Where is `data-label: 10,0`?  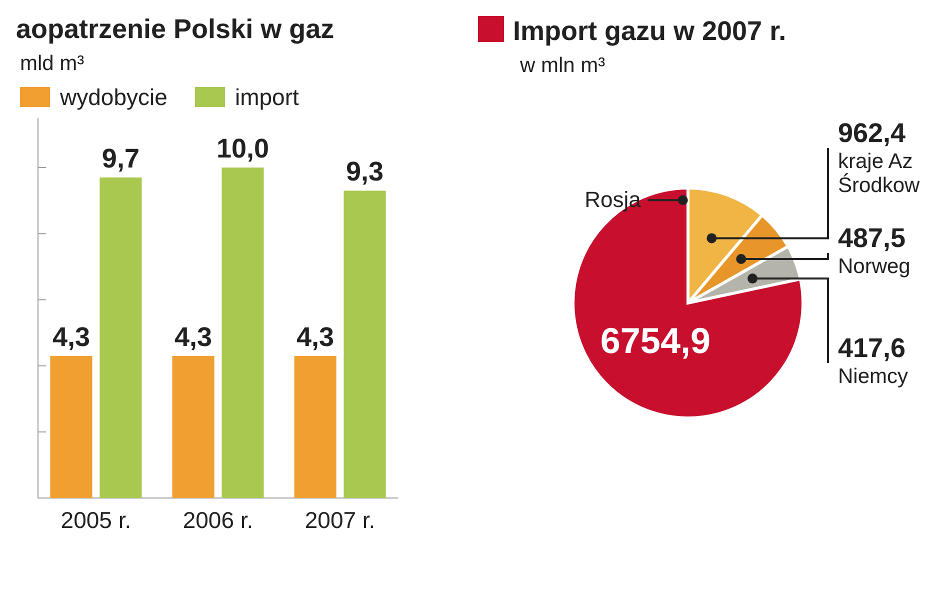 data-label: 10,0 is located at coordinates (243, 149).